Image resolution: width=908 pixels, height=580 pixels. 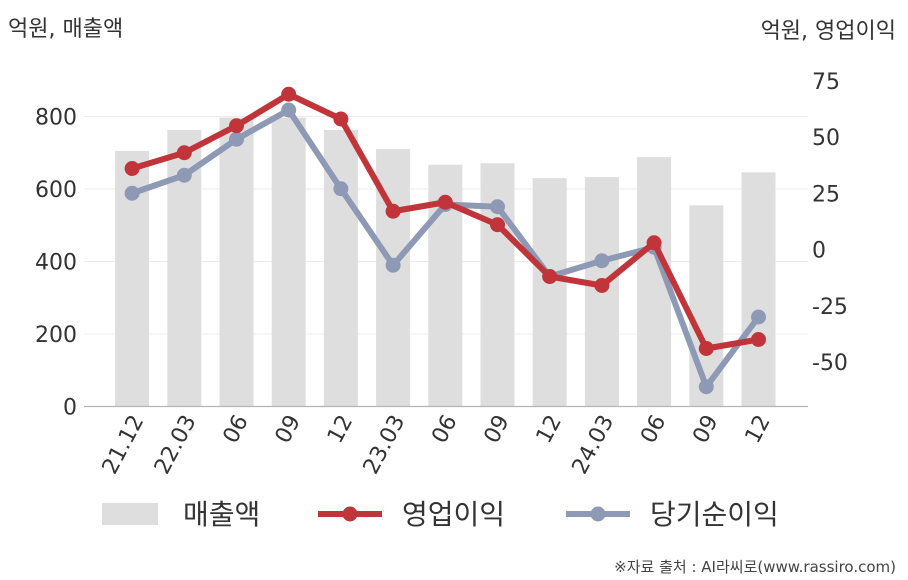 I want to click on left-axis-title: 억원, 매출액, so click(x=65, y=29).